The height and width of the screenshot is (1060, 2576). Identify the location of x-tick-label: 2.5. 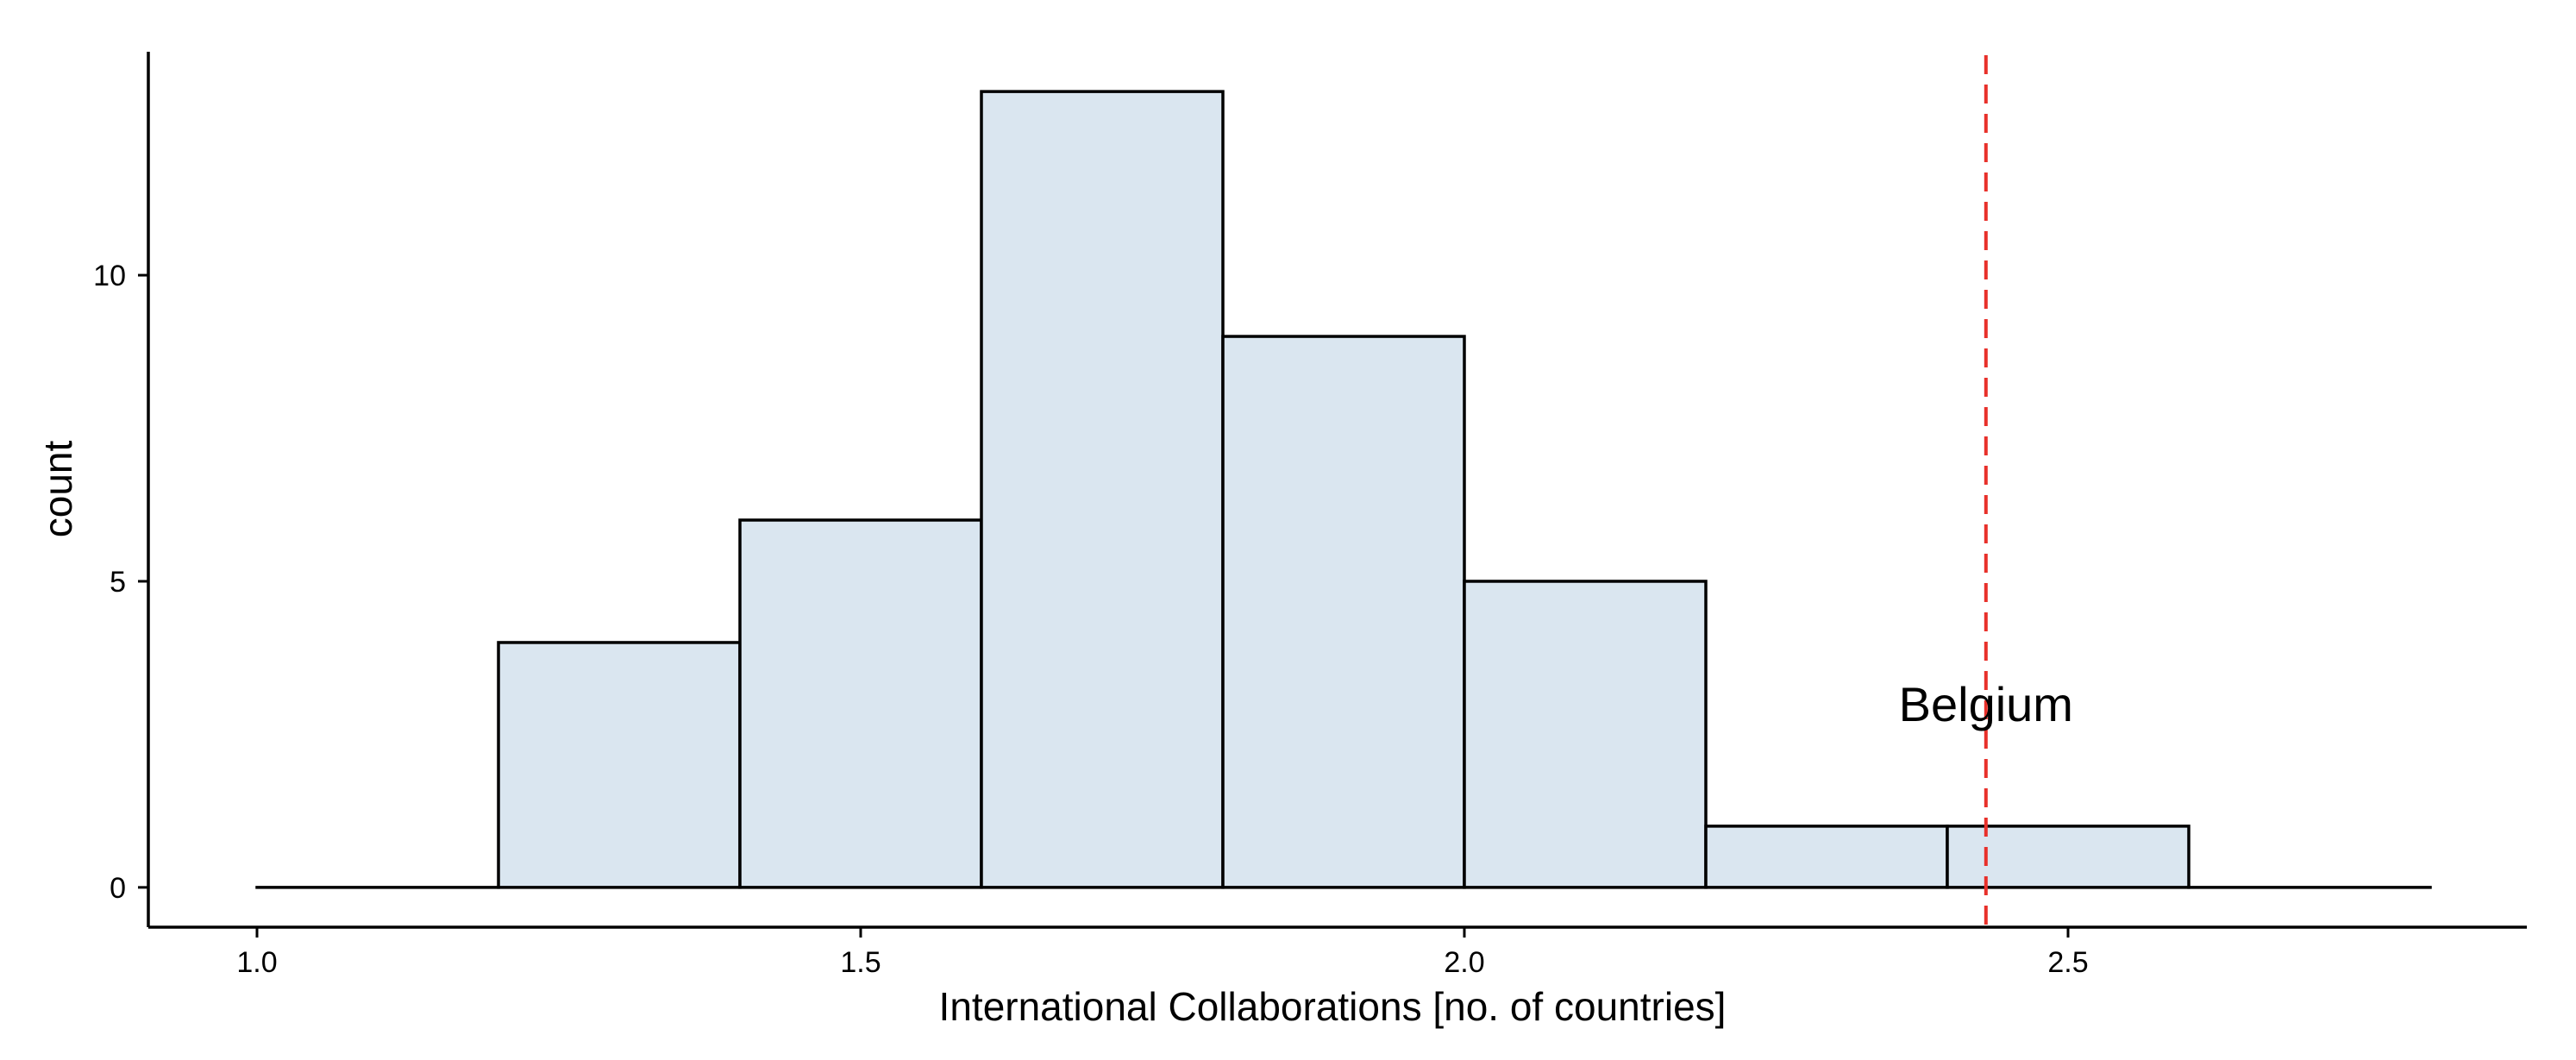
(2067, 962).